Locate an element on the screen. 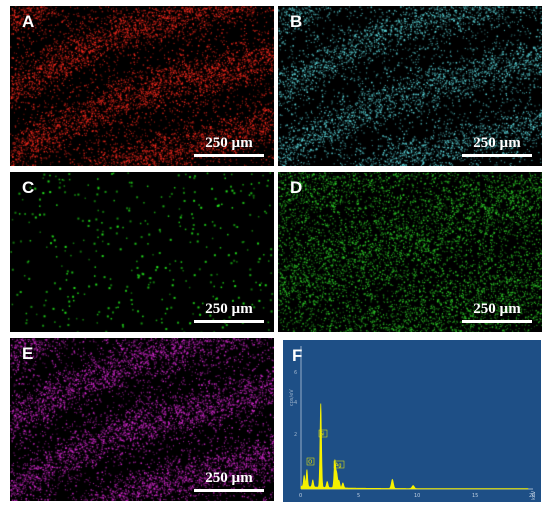  scale-bar-b: 250 µm is located at coordinates (497, 146).